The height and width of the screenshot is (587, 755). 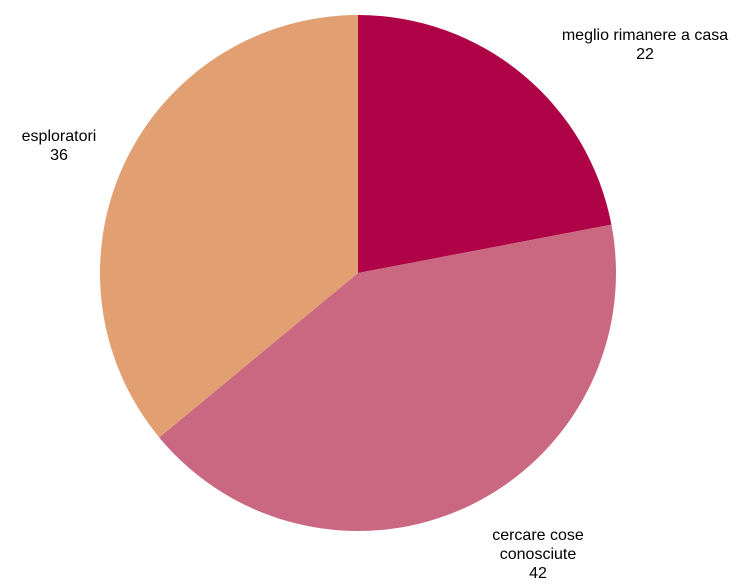 What do you see at coordinates (59, 155) in the screenshot?
I see `slice-value-label-2: 36` at bounding box center [59, 155].